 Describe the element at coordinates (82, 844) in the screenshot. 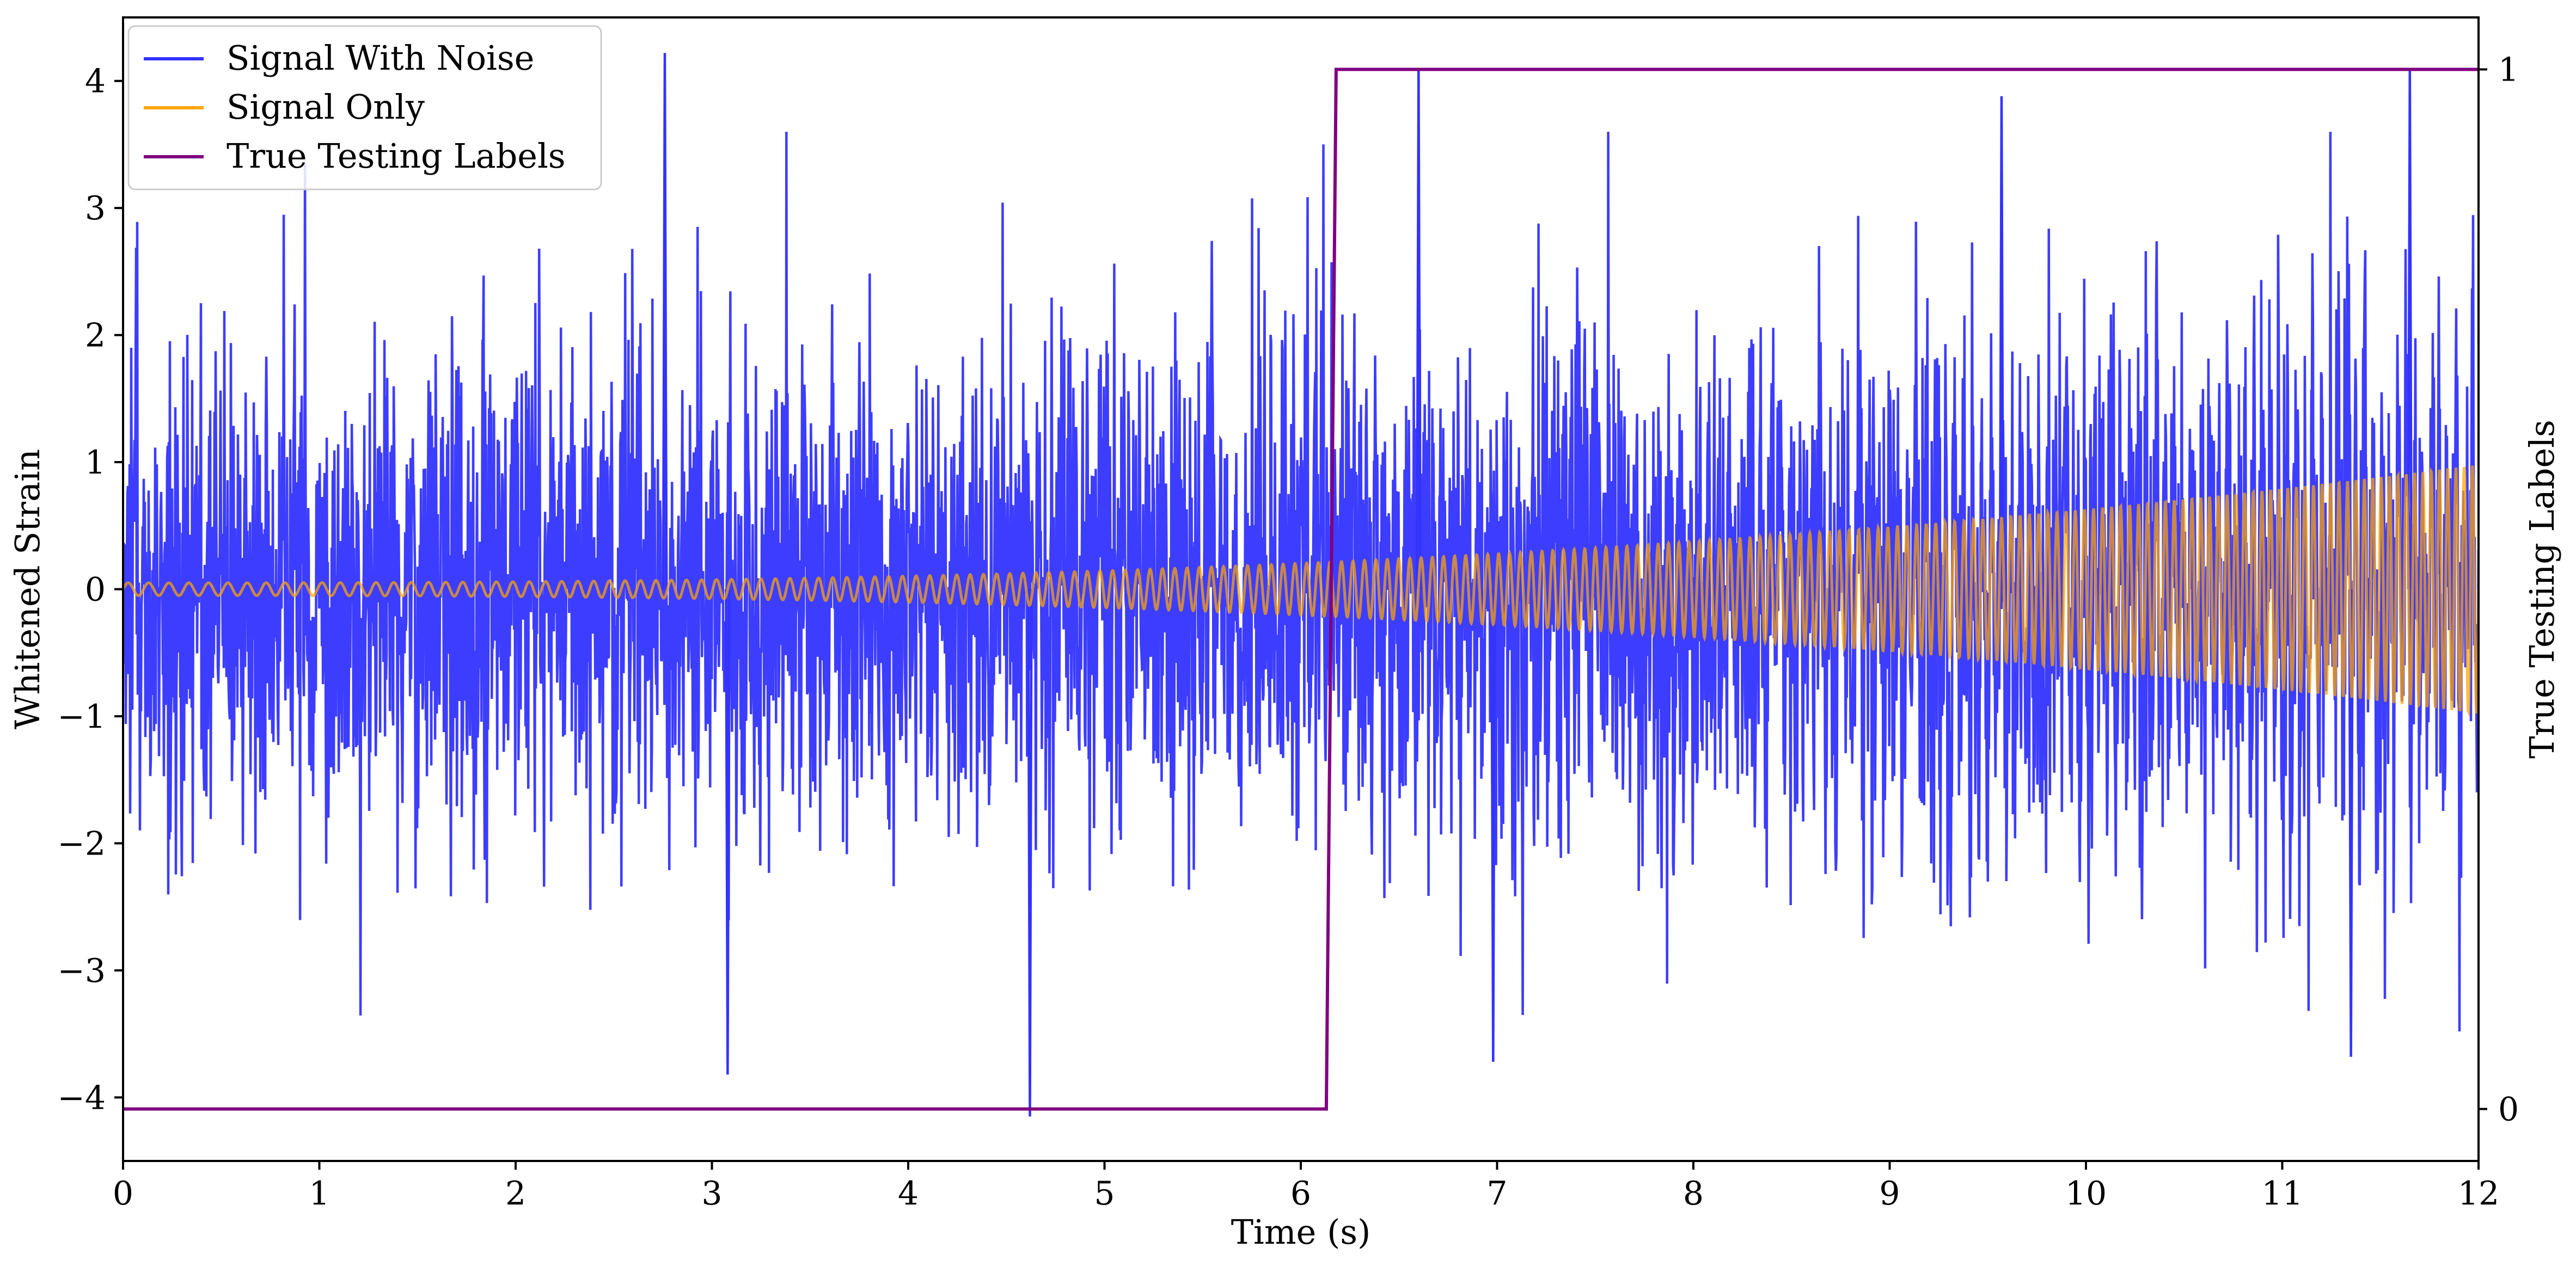

I see `y-tick-label: −2` at that location.